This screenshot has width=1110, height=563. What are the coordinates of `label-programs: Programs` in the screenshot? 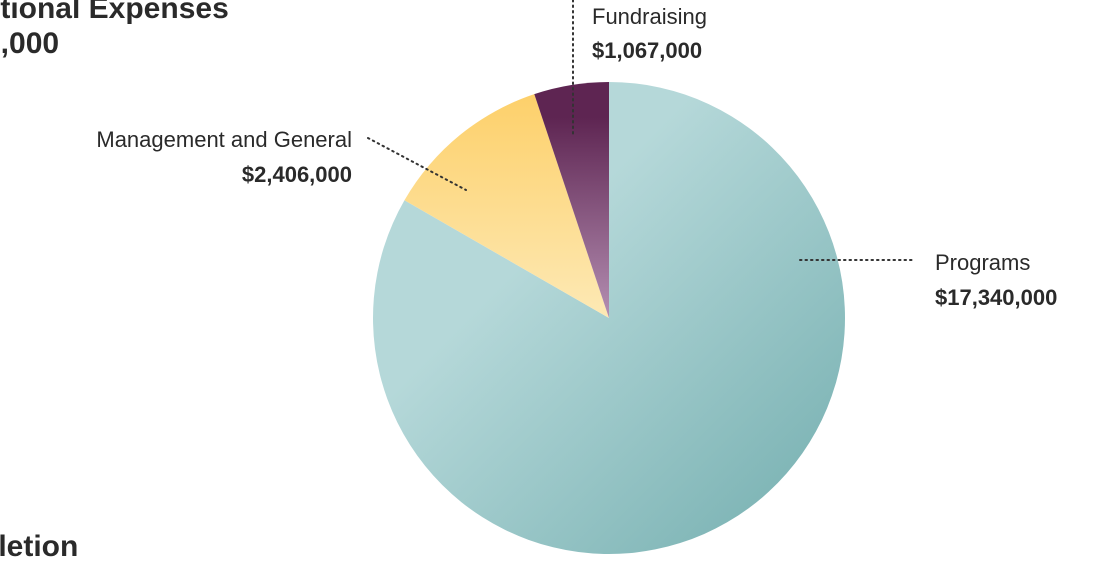 It's located at (982, 262).